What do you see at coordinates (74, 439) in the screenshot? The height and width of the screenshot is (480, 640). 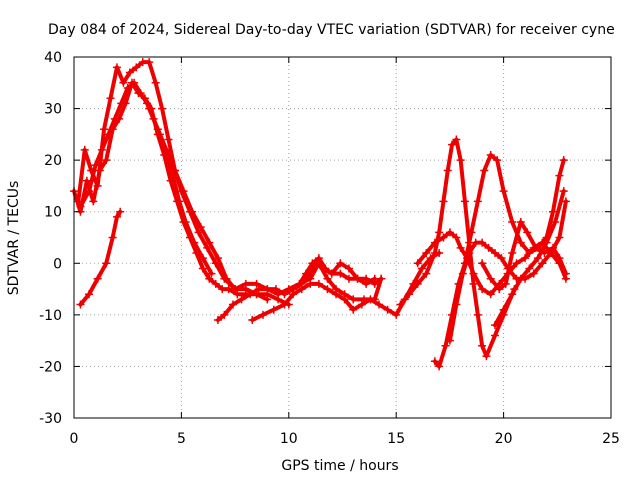 I see `x-tick-label: 0` at bounding box center [74, 439].